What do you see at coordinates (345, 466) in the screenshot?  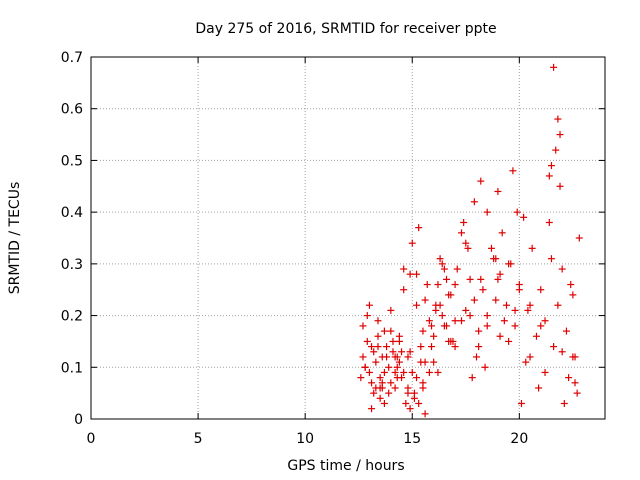 I see `x-axis-label: GPS time / hours` at bounding box center [345, 466].